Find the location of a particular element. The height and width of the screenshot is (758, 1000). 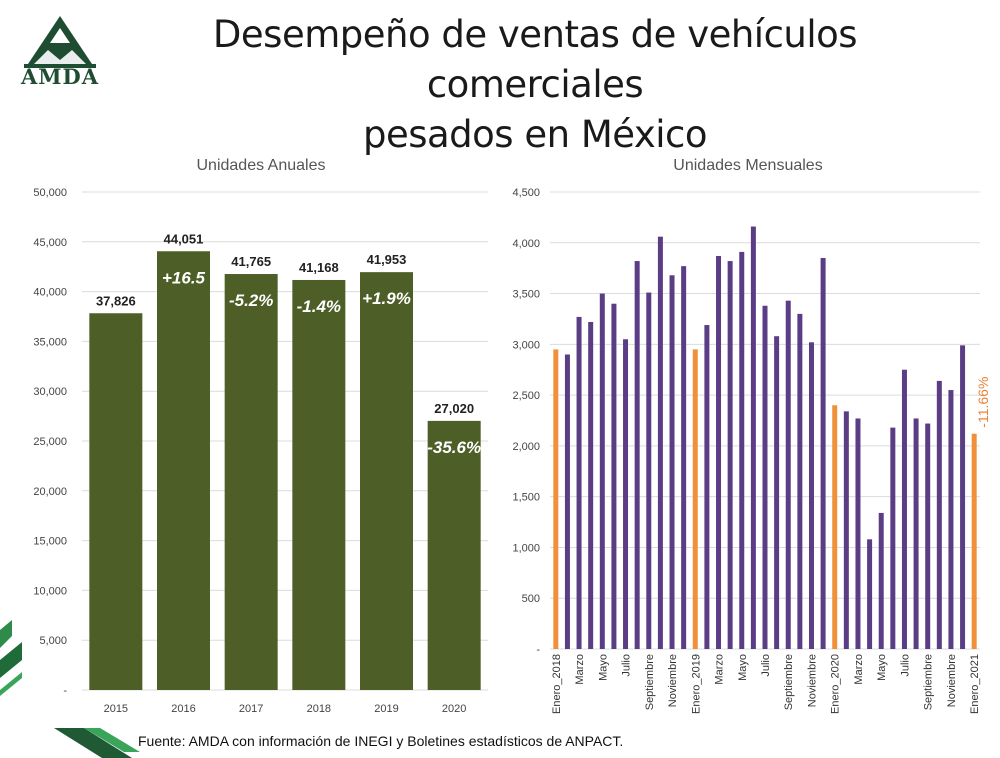

annual-change-label: +16.5 is located at coordinates (184, 277).